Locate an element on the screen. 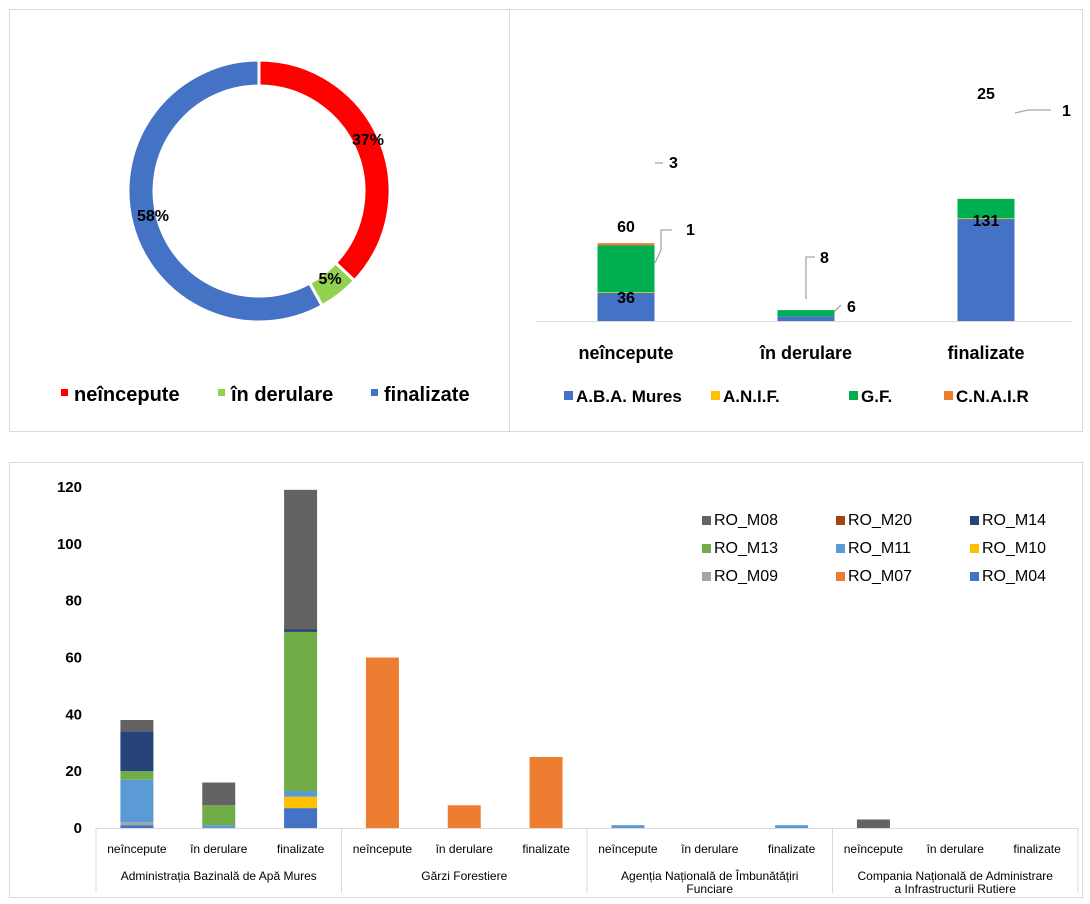 The width and height of the screenshot is (1090, 904). data-label-finalizate-a-n-i-f: 1 is located at coordinates (1066, 111).